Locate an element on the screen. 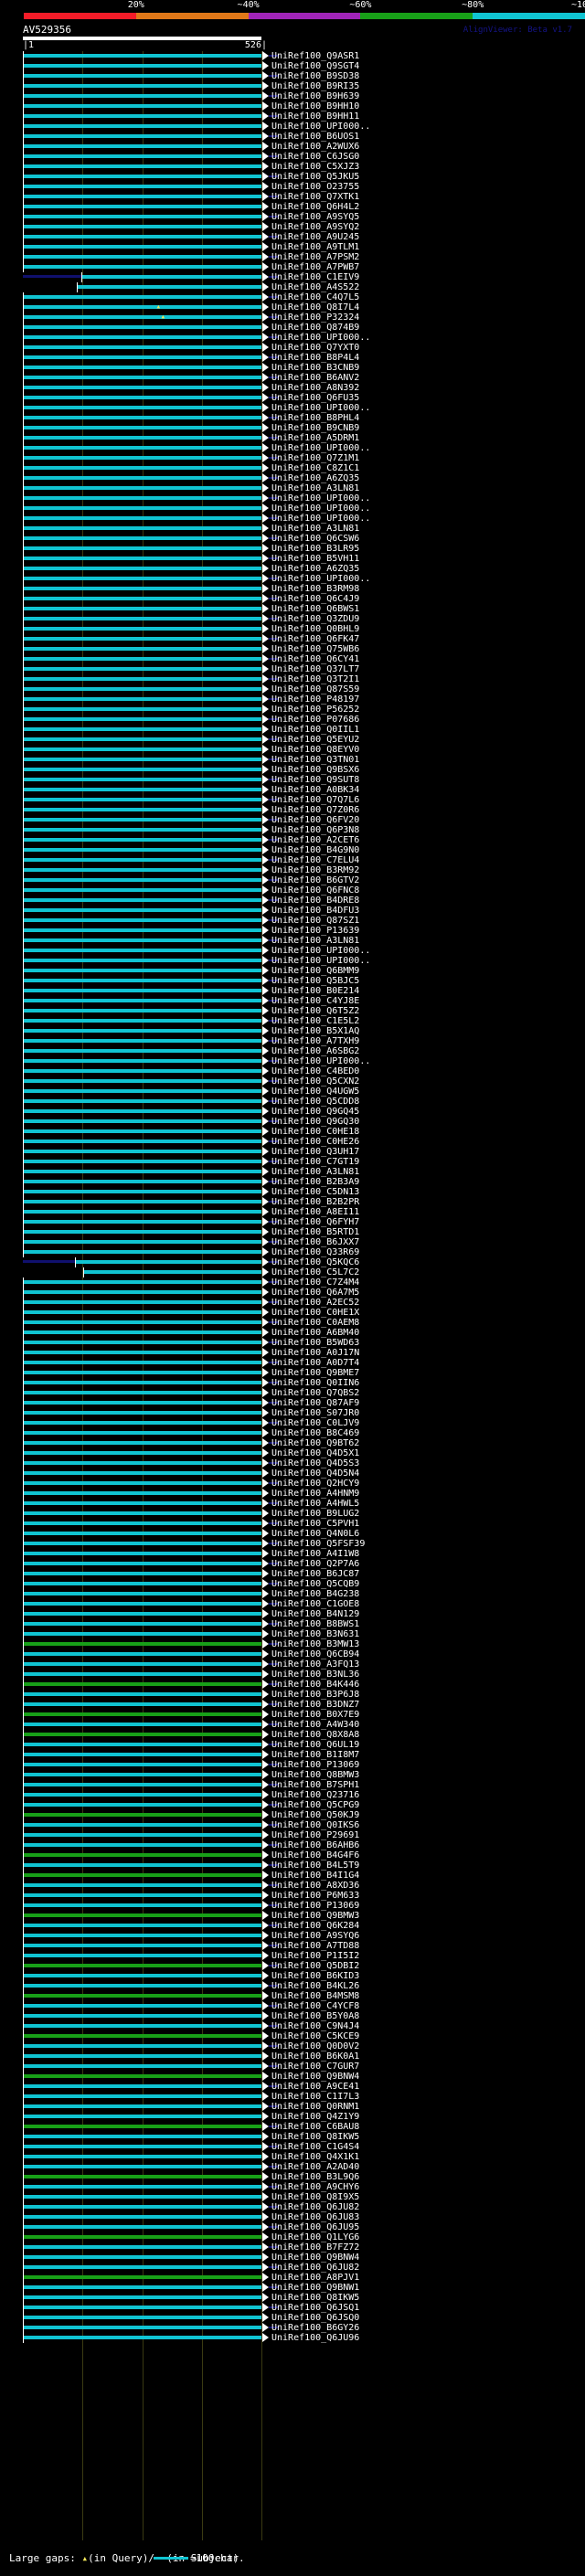  subject-accession-label: UniRef100_O23755 is located at coordinates (315, 187).